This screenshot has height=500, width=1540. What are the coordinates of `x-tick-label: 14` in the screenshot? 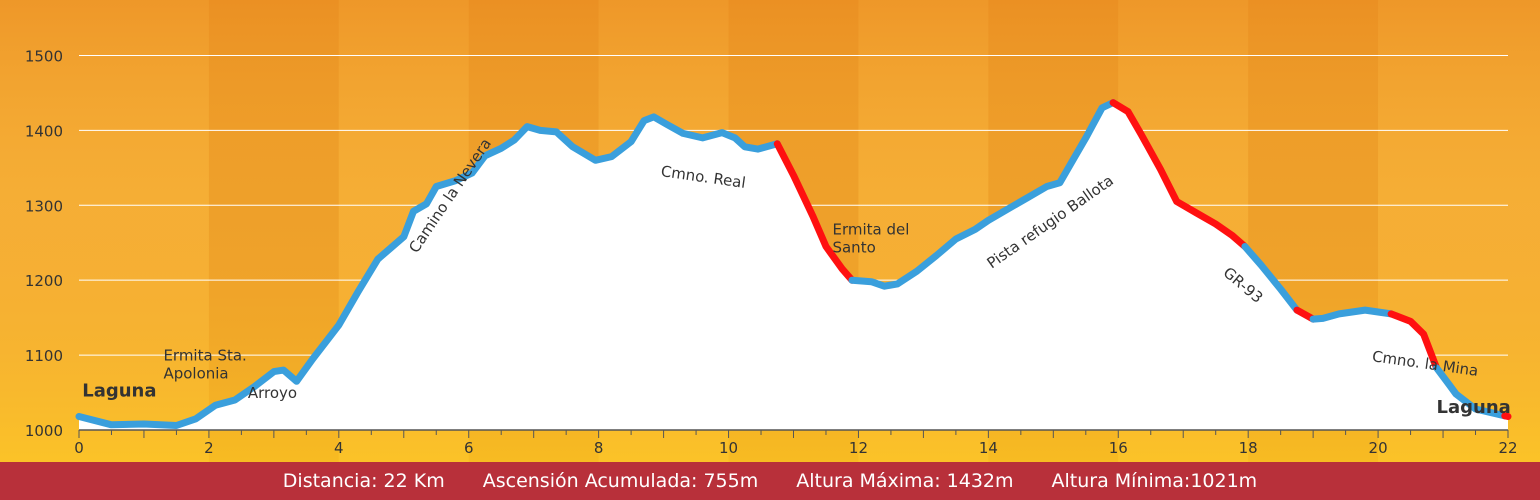 It's located at (988, 448).